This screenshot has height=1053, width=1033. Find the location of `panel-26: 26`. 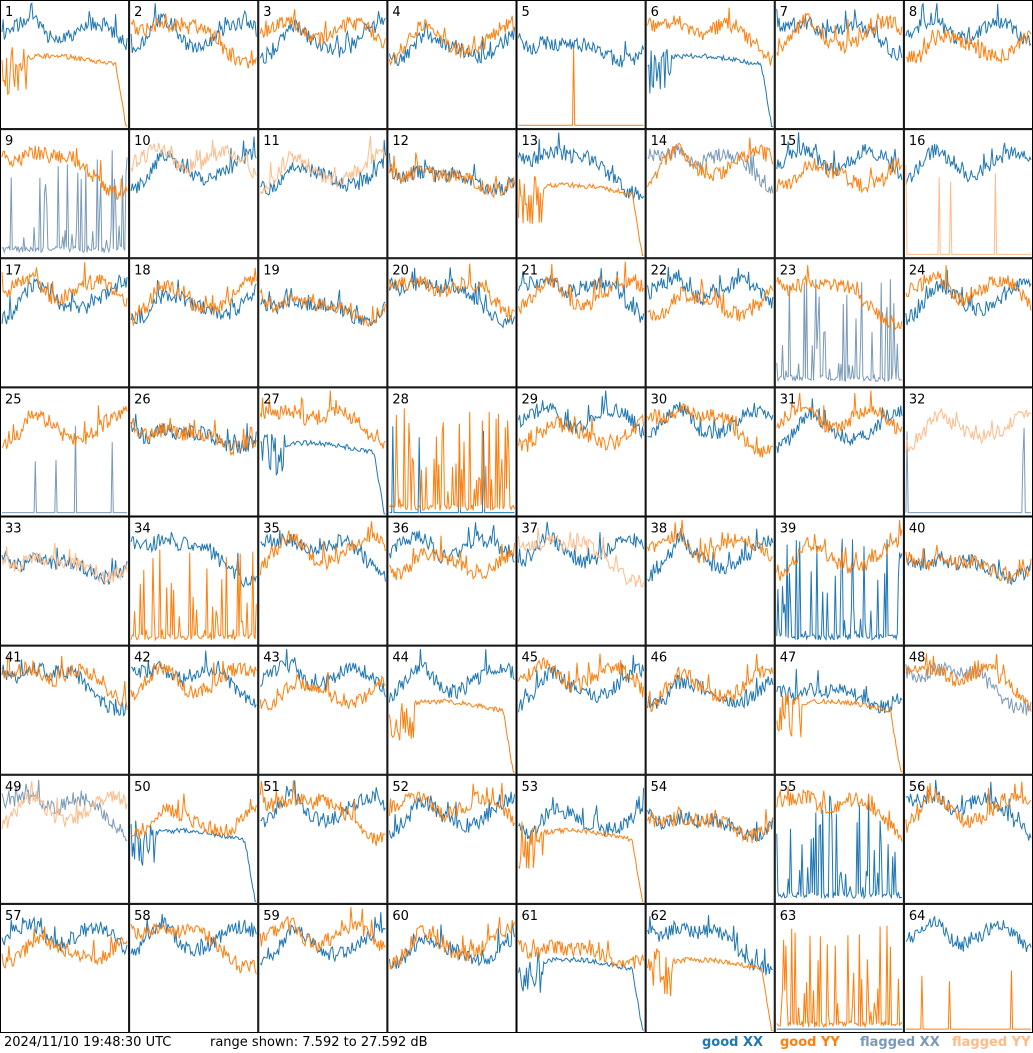

panel-26: 26 is located at coordinates (194, 452).